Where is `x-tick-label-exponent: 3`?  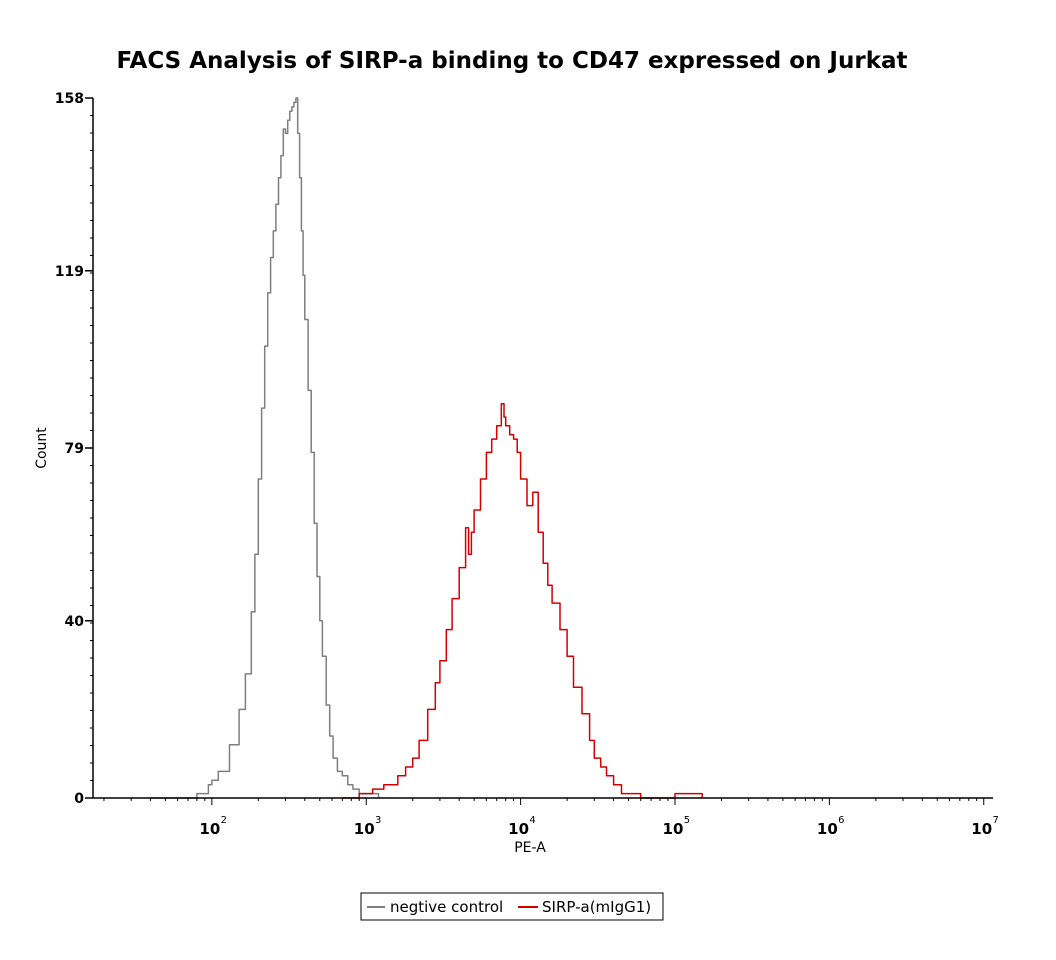 x-tick-label-exponent: 3 is located at coordinates (378, 820).